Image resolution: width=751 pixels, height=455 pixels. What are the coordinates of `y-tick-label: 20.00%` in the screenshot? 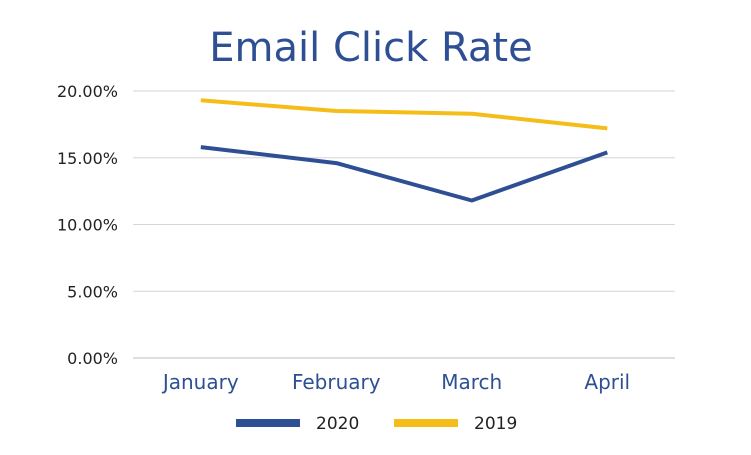 It's located at (87, 91).